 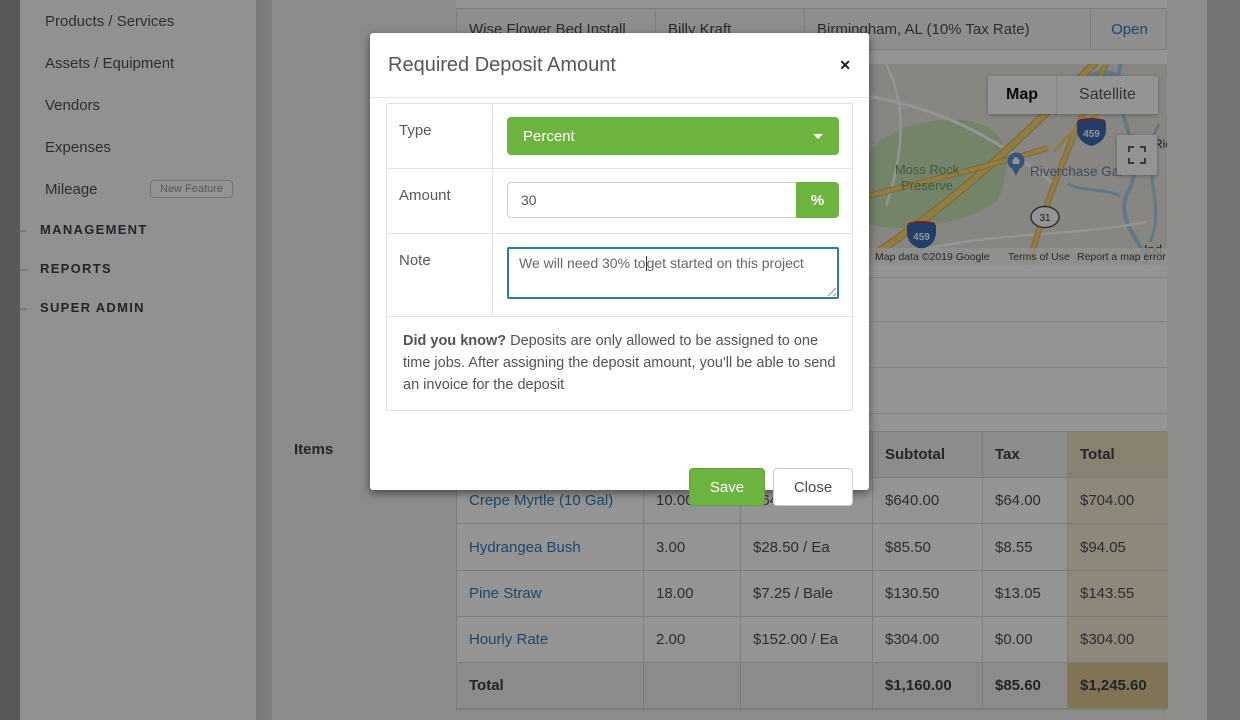 What do you see at coordinates (727, 487) in the screenshot?
I see `save-button: Save` at bounding box center [727, 487].